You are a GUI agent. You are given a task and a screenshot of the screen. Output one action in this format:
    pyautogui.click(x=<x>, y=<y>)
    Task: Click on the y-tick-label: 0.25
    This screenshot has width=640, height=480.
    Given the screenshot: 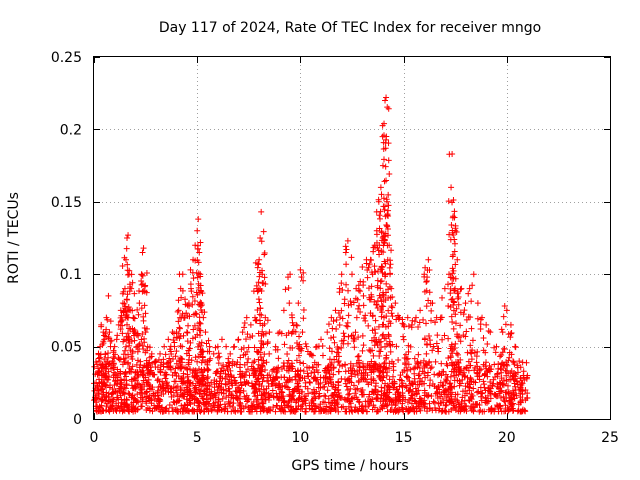 What is the action you would take?
    pyautogui.click(x=66, y=58)
    